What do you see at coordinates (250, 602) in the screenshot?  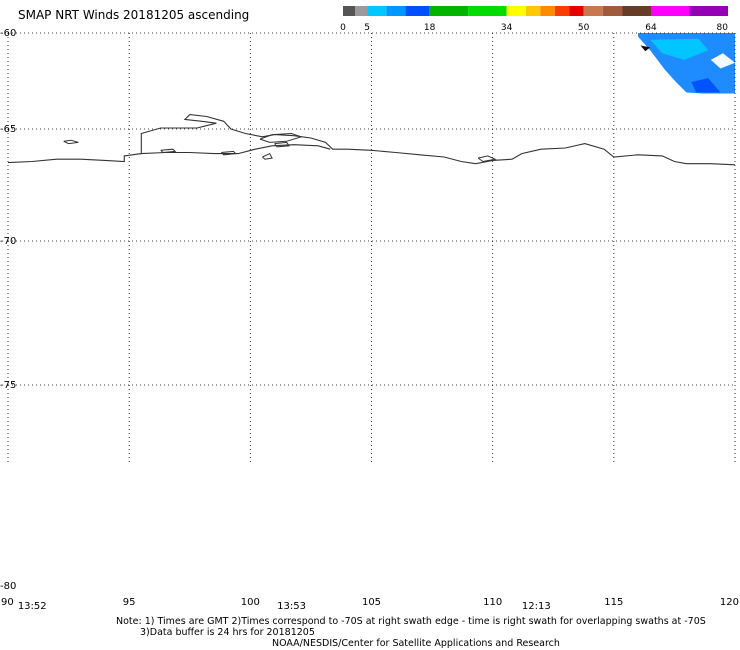 I see `lon-tick-label: 100` at bounding box center [250, 602].